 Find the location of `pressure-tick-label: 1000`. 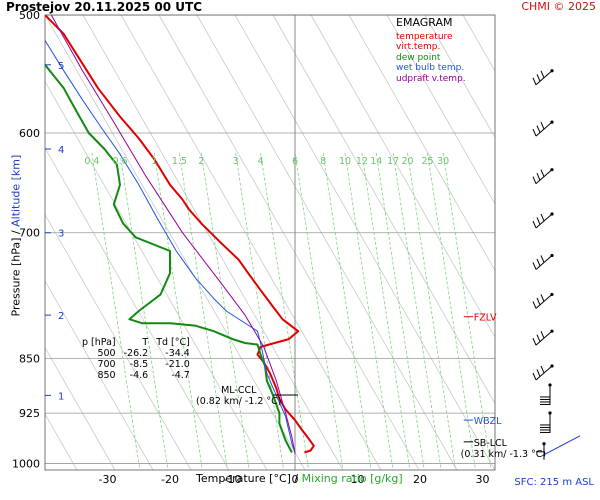

pressure-tick-label: 1000 is located at coordinates (26, 464).